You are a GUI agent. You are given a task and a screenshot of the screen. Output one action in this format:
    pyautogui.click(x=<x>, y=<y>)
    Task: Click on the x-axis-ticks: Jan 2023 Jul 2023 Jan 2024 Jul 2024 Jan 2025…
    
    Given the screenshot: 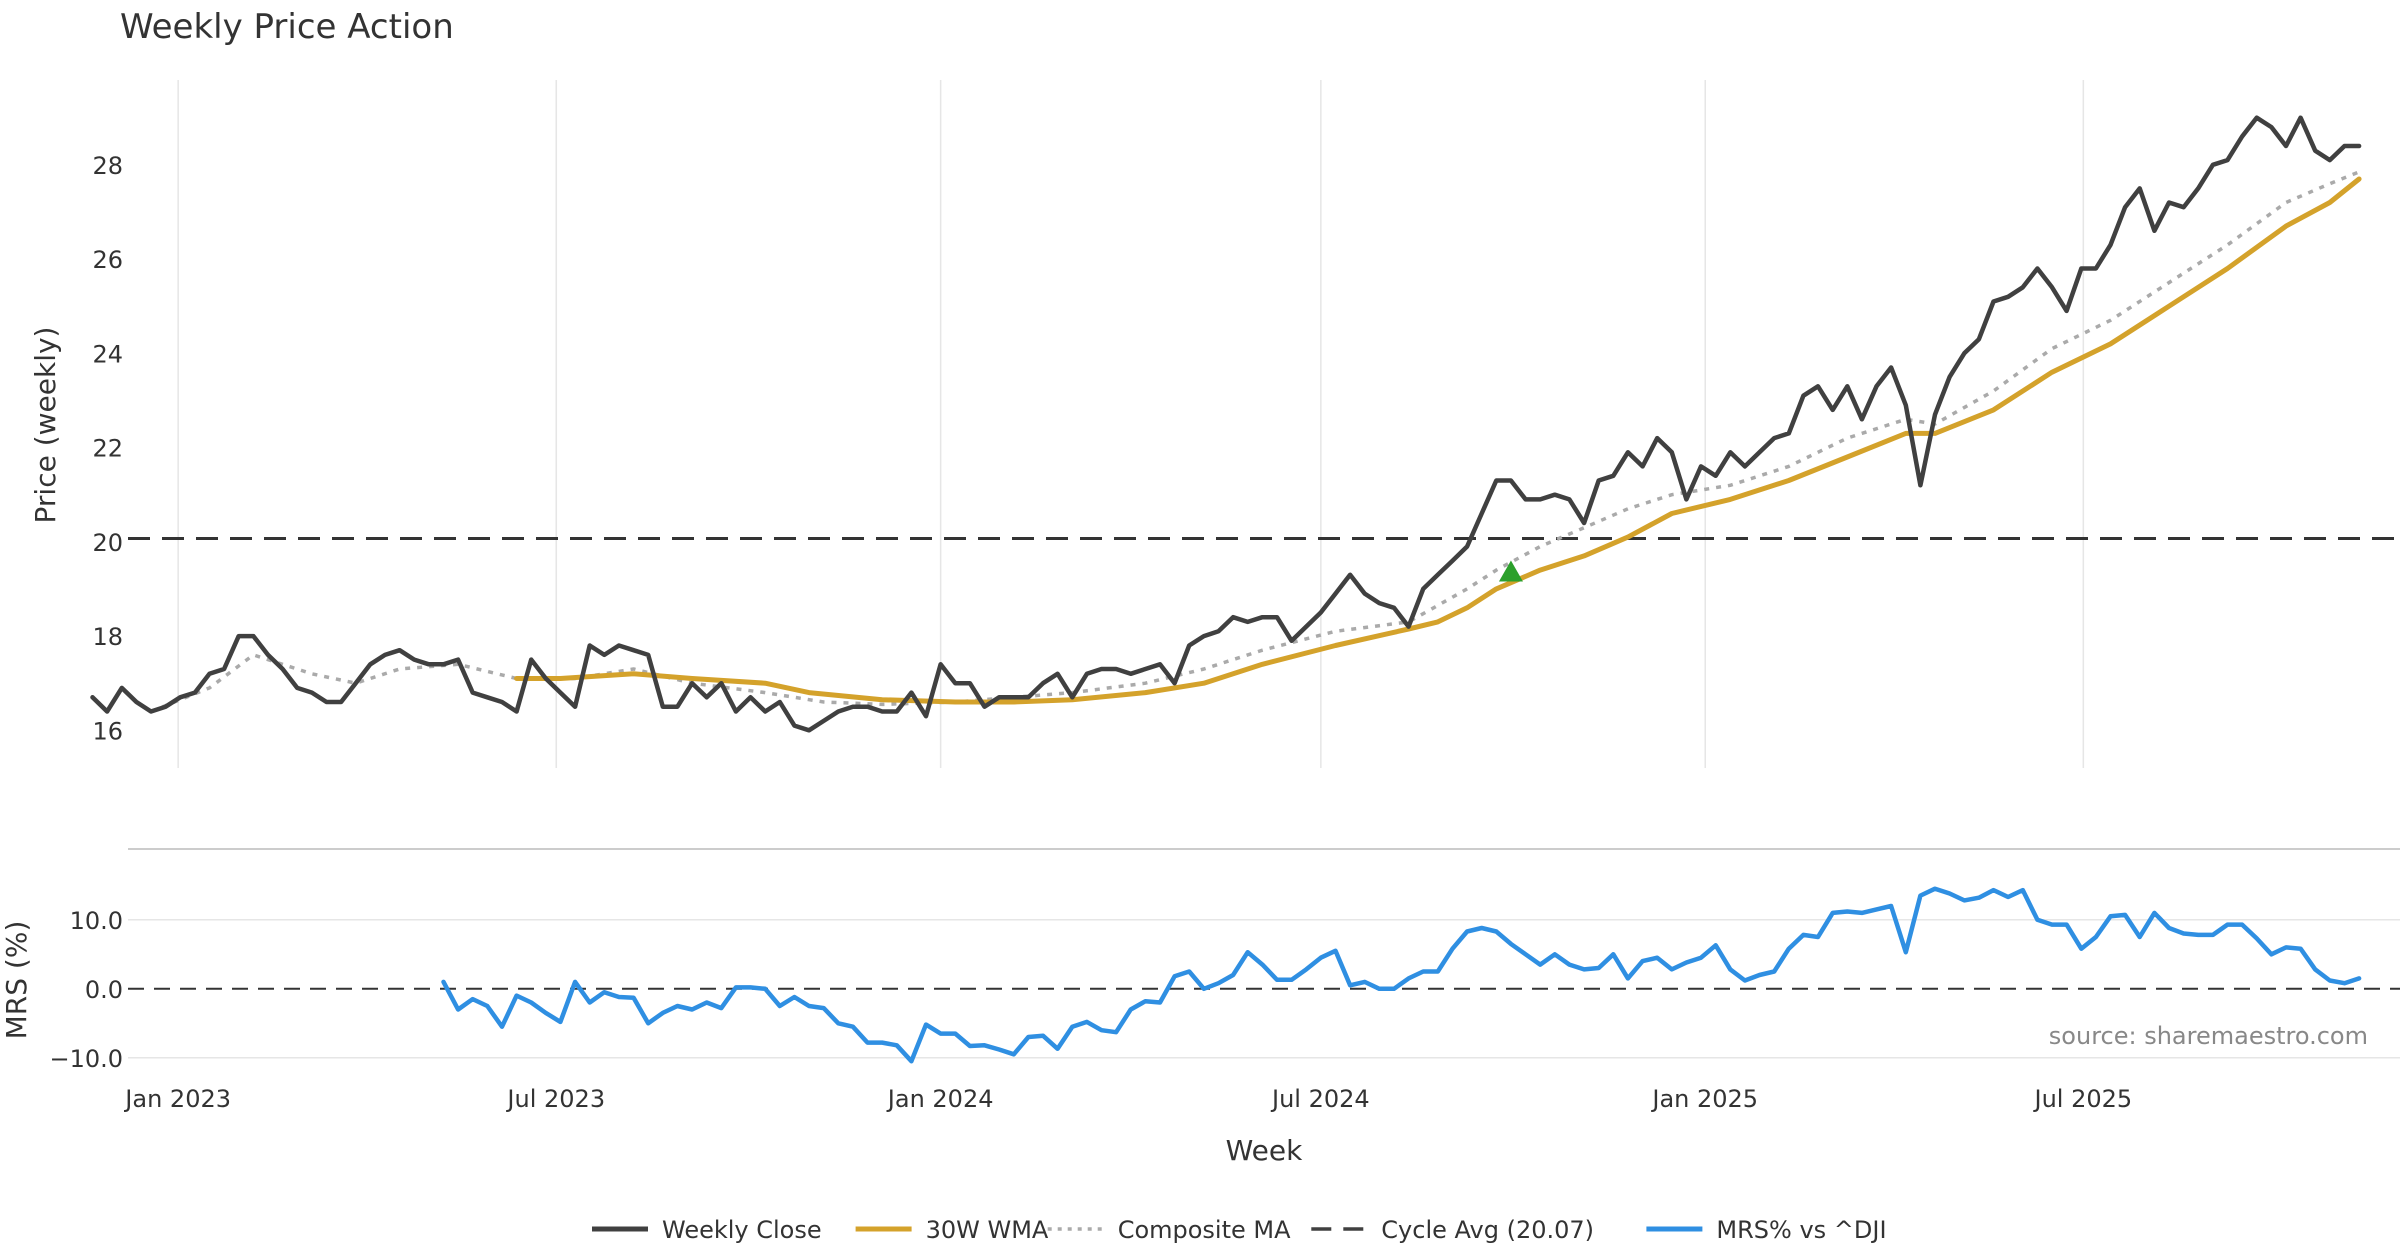 What is the action you would take?
    pyautogui.click(x=1127, y=1099)
    